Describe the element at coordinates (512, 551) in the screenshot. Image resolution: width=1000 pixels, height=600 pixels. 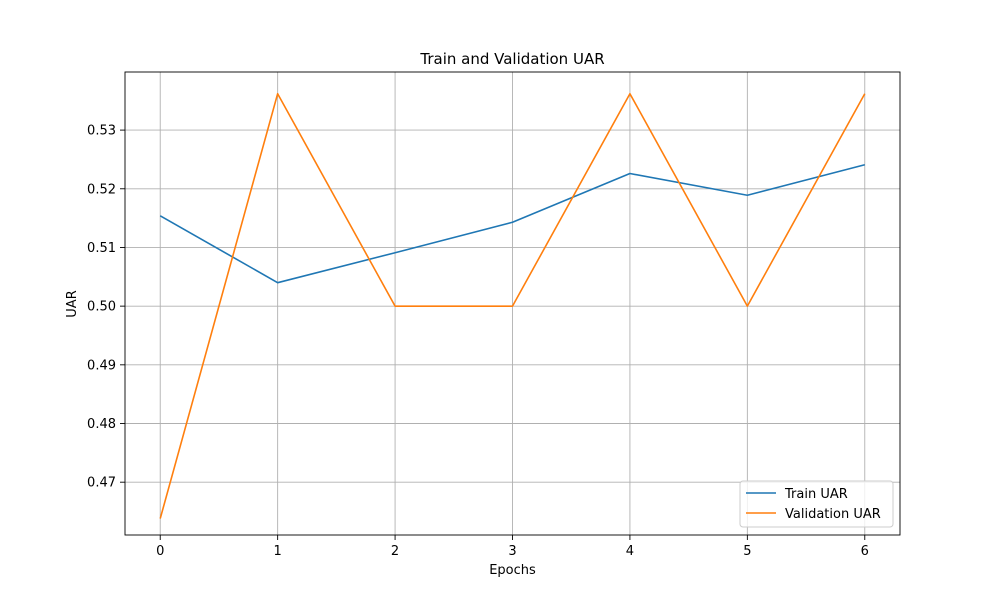
I see `x-tick-label: 3` at that location.